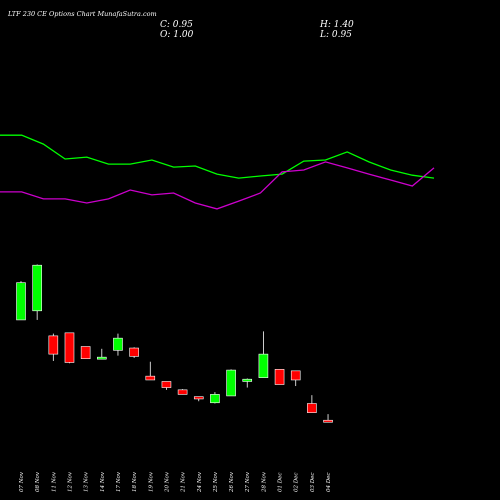 This screenshot has width=500, height=500. I want to click on x-tick-label: 24 Nov, so click(200, 482).